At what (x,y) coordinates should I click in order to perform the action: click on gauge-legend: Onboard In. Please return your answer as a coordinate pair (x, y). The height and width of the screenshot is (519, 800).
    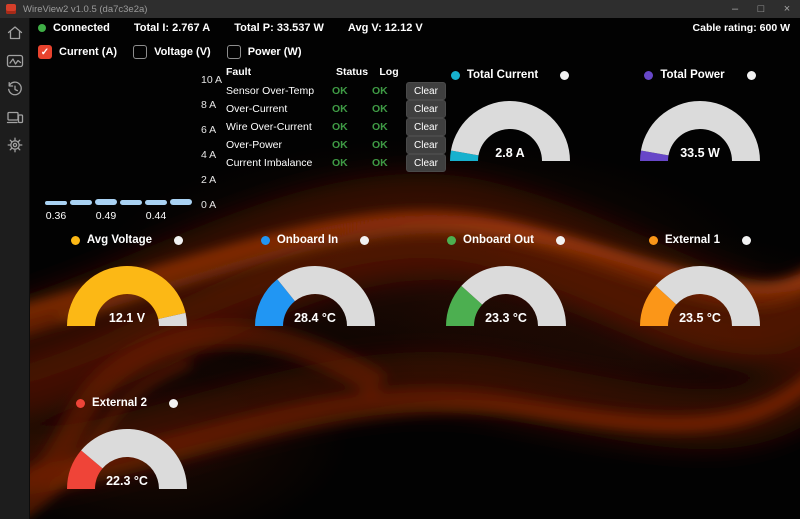
    Looking at the image, I should click on (315, 240).